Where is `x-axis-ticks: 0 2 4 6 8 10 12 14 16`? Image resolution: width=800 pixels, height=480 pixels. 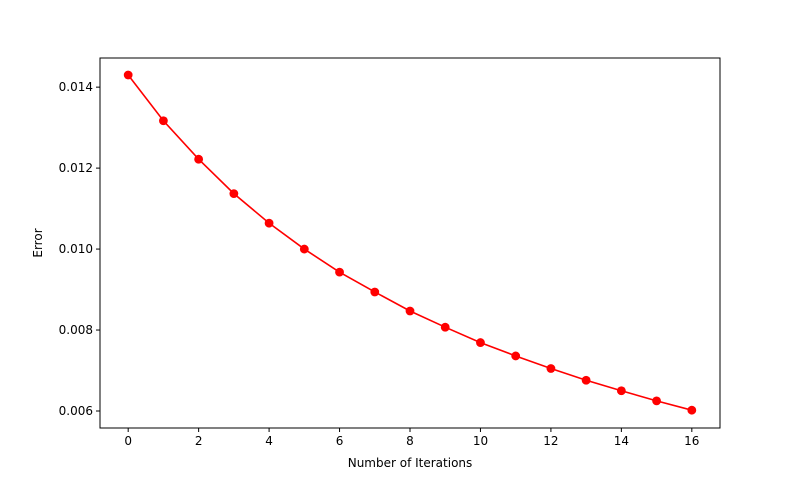
x-axis-ticks: 0 2 4 6 8 10 12 14 16 is located at coordinates (411, 438).